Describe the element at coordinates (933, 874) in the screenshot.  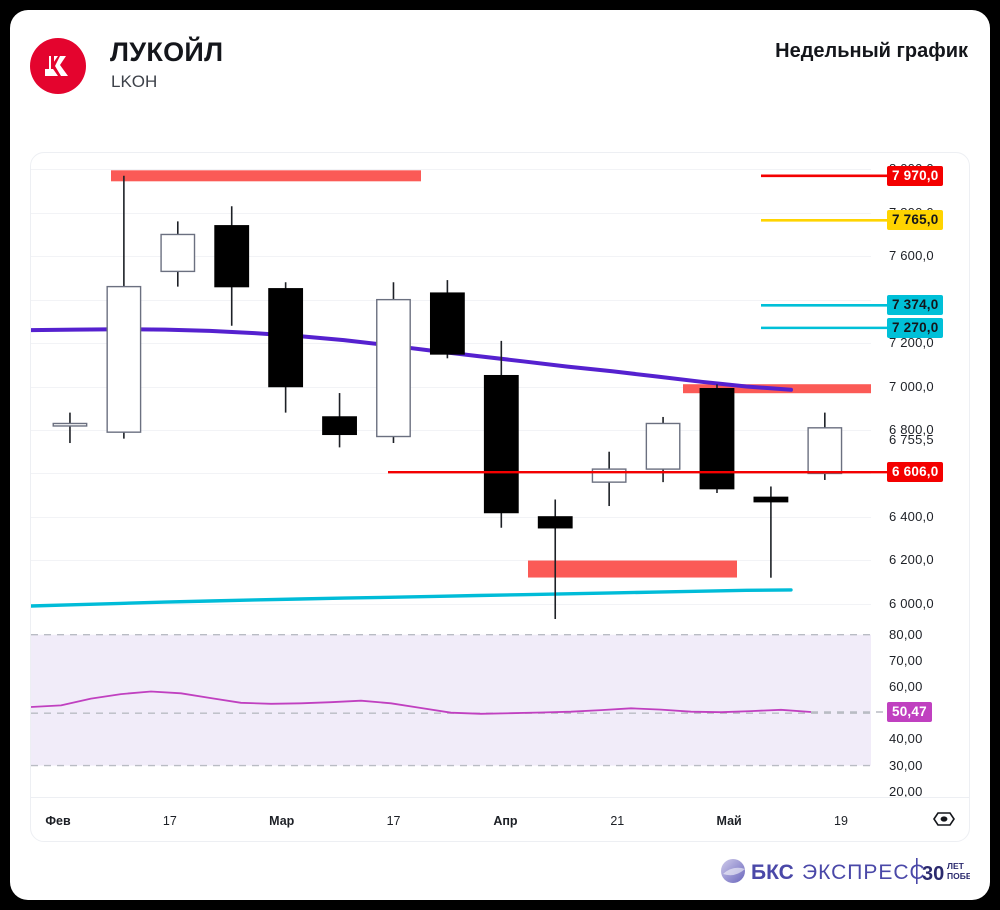
I see `brand-badge-number: 30` at that location.